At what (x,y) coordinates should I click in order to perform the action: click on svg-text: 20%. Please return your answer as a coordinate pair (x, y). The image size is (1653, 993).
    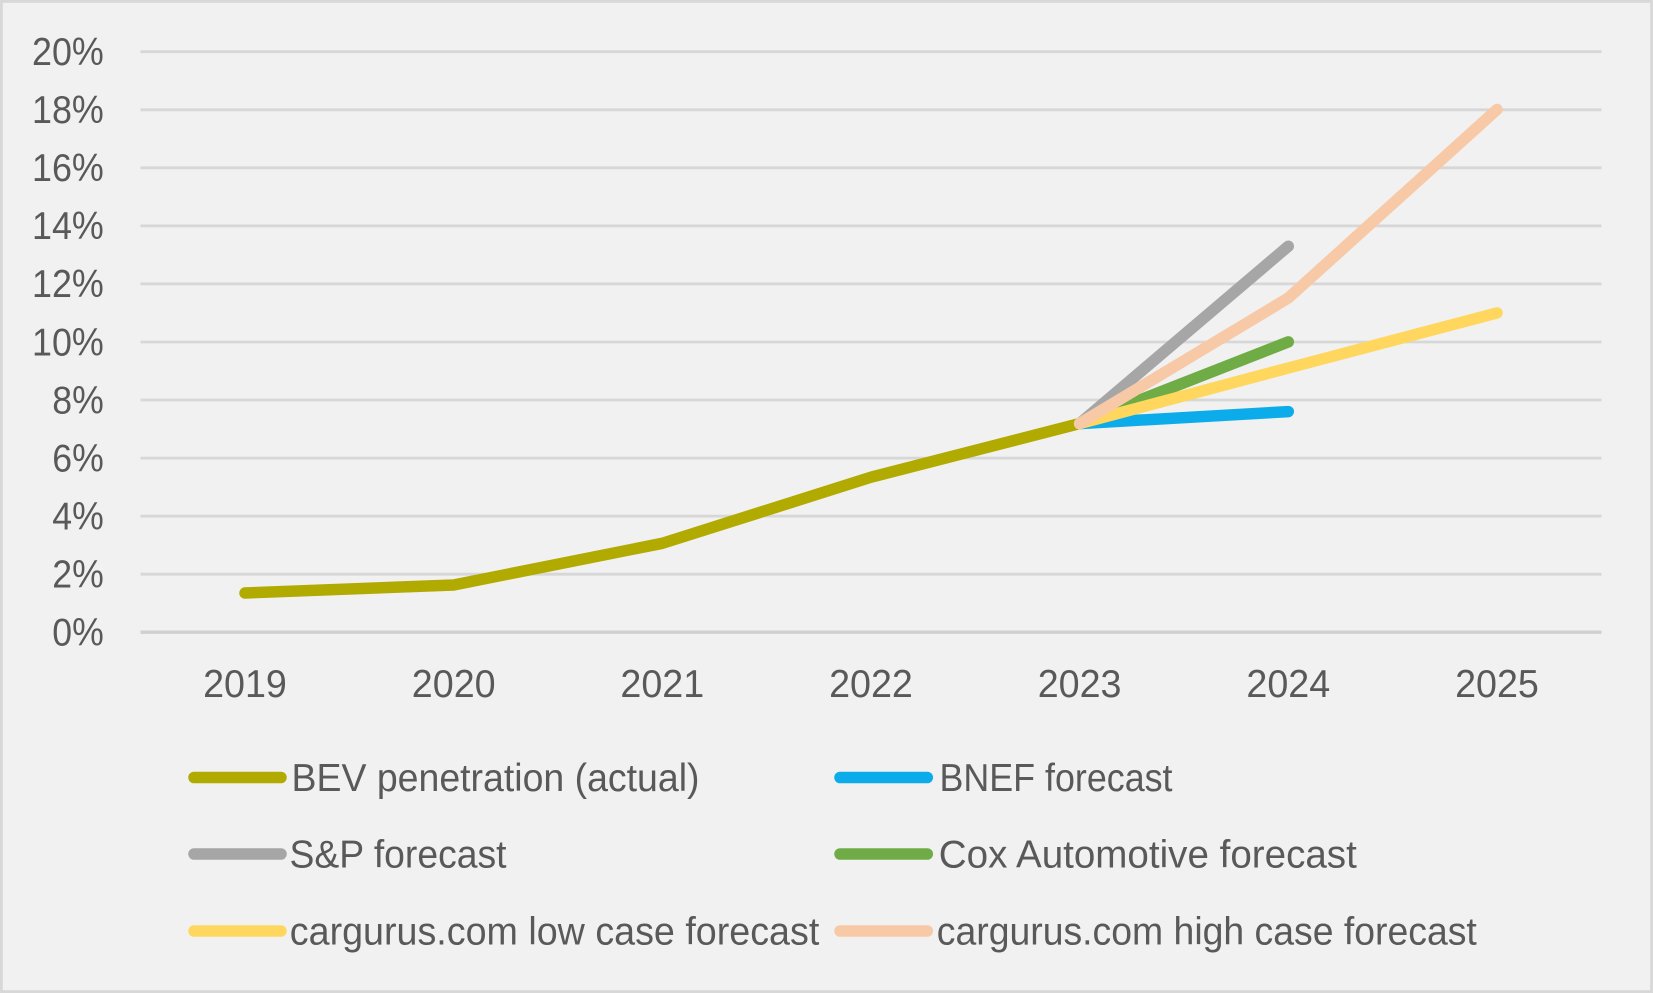
    Looking at the image, I should click on (68, 52).